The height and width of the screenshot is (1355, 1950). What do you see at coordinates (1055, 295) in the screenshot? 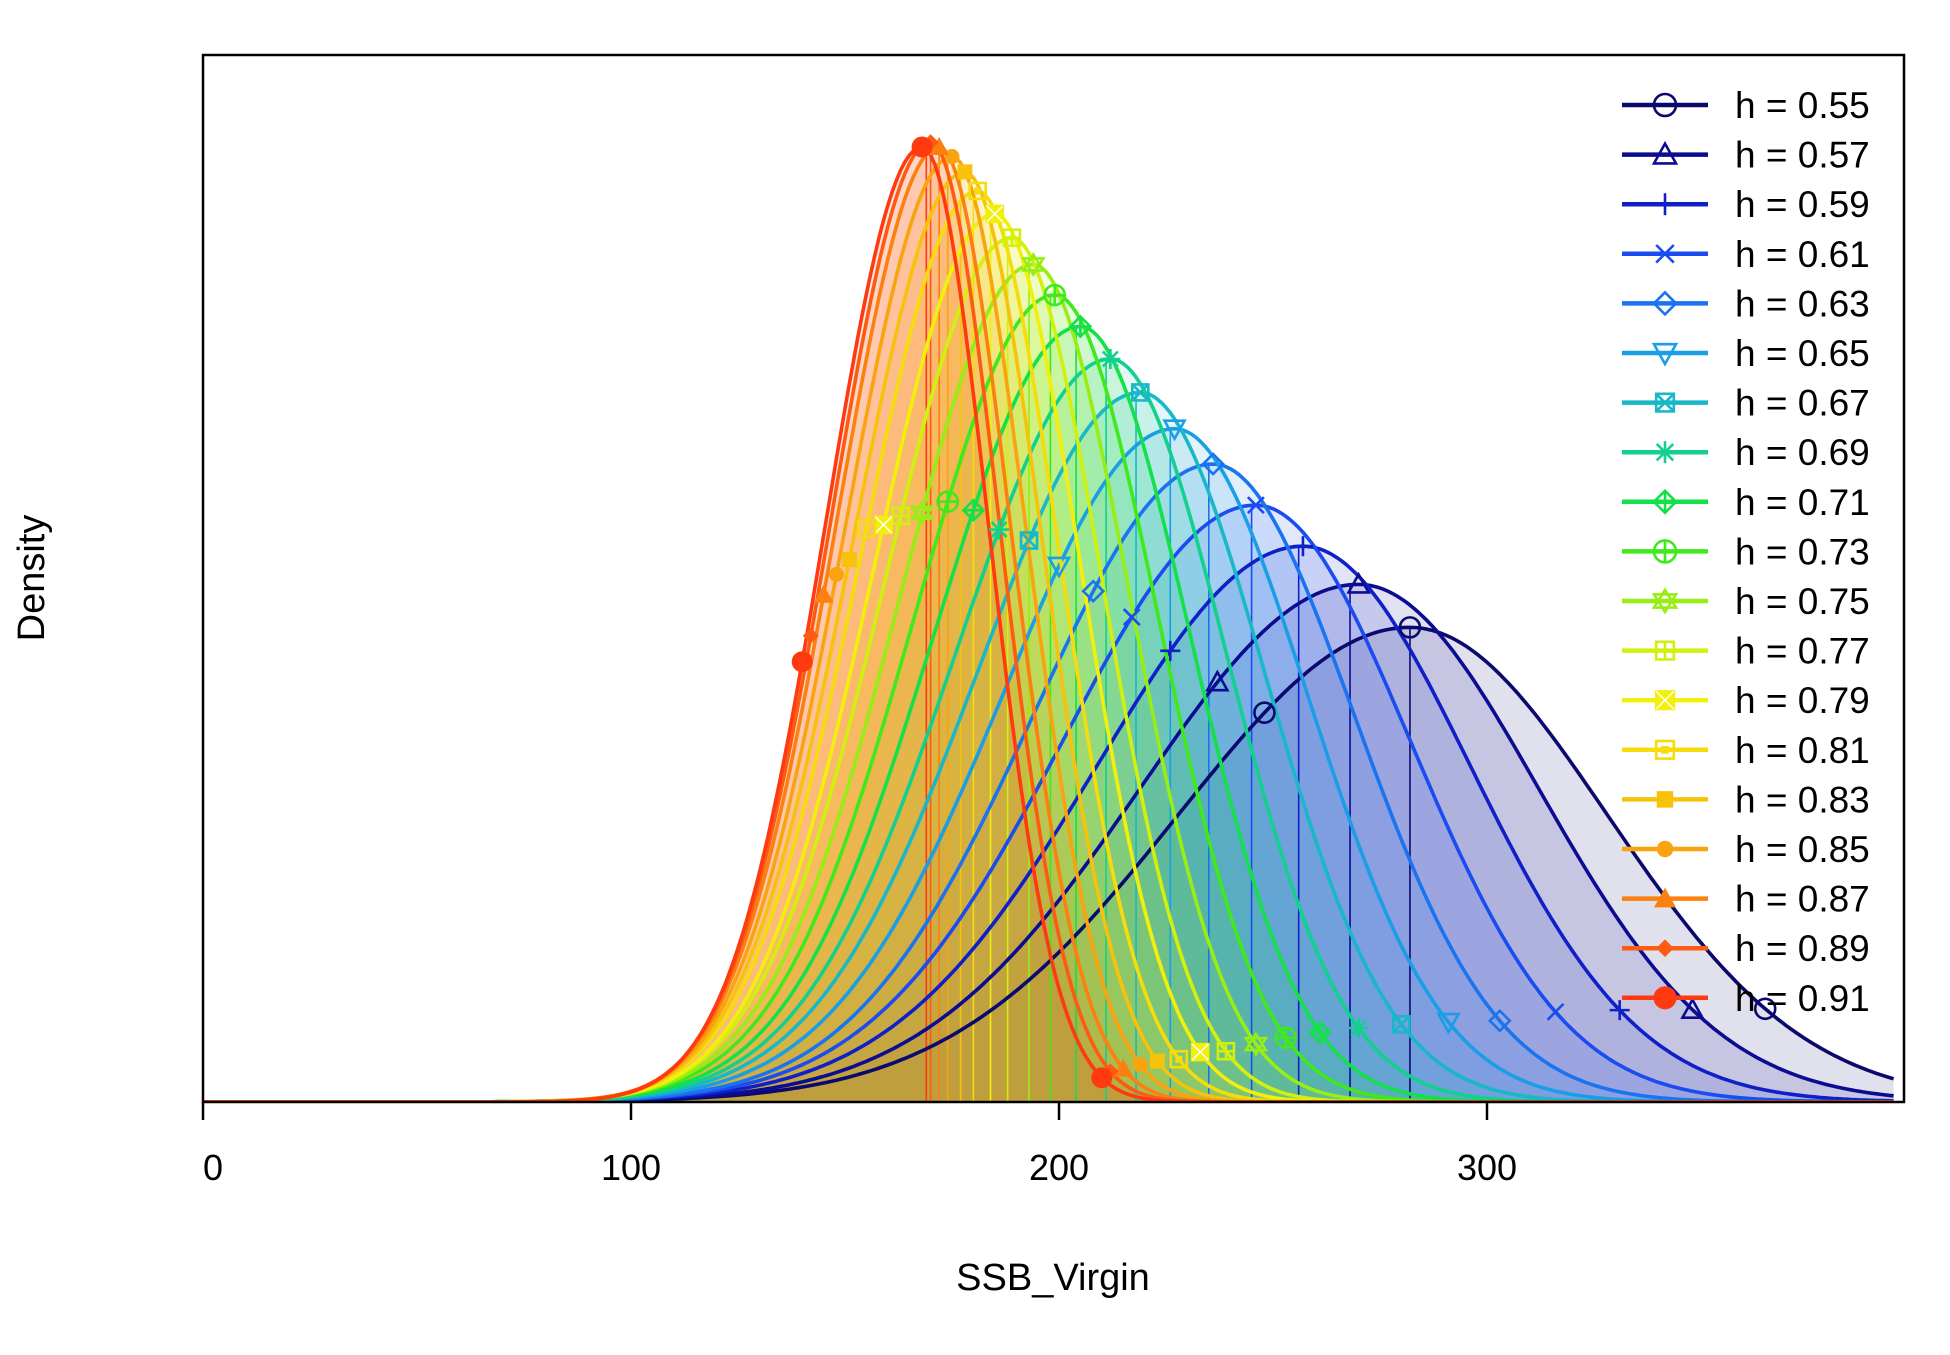
I see `marker-h-0-73-mode` at bounding box center [1055, 295].